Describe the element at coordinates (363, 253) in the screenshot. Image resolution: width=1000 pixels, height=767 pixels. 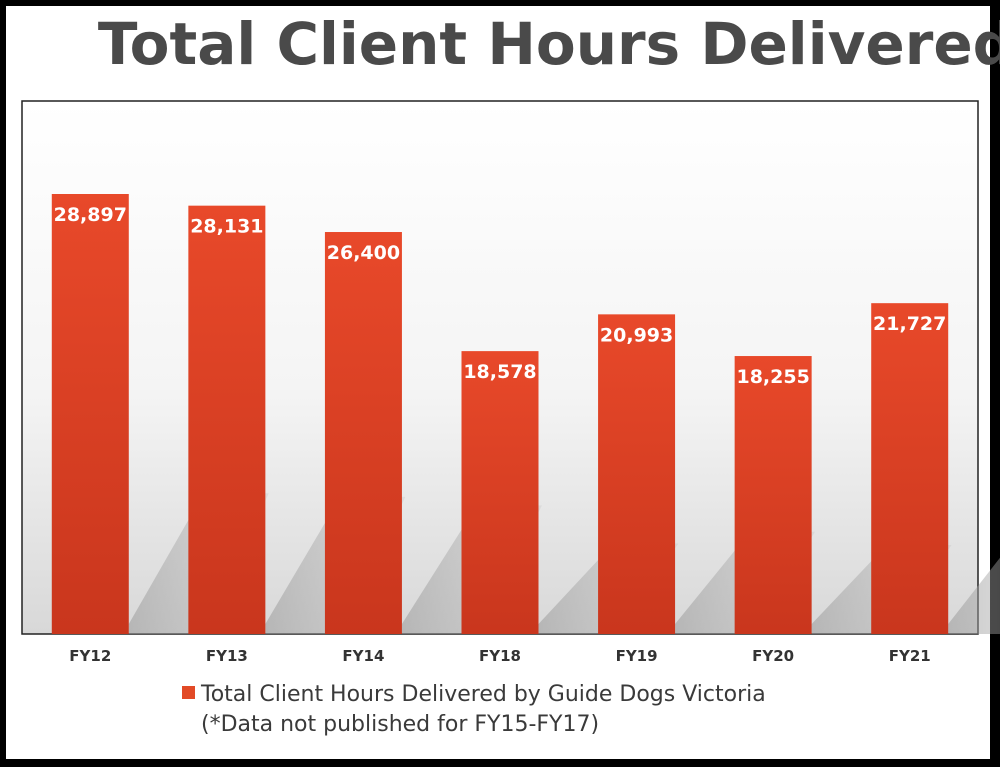
I see `data-label: 26,400` at that location.